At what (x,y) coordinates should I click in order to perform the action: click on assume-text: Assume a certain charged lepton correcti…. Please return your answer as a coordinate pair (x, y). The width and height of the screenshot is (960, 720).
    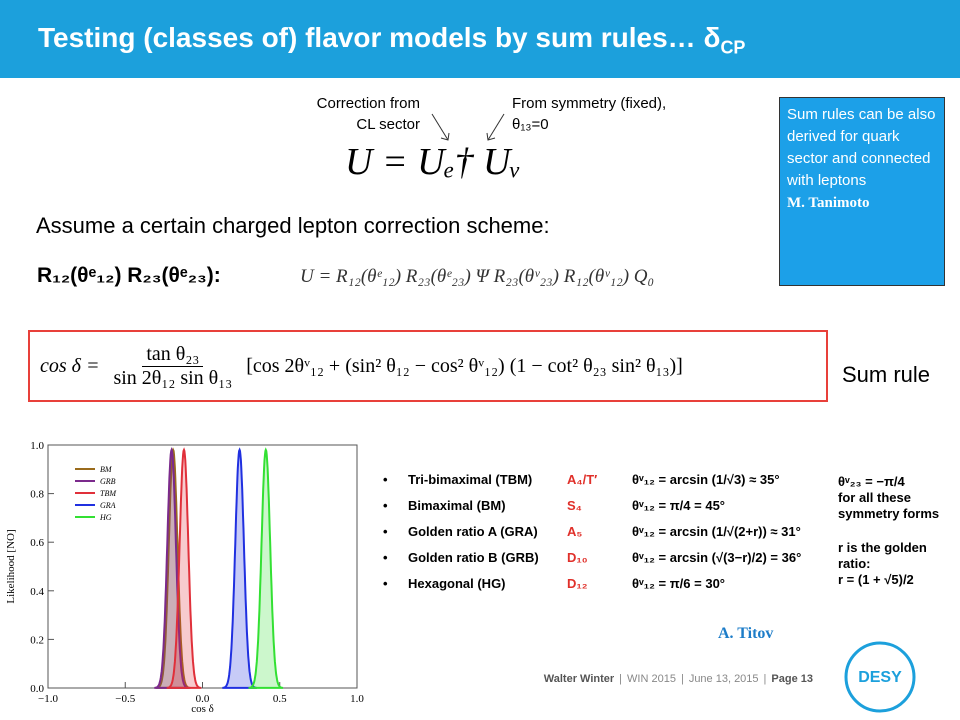
    Looking at the image, I should click on (293, 225).